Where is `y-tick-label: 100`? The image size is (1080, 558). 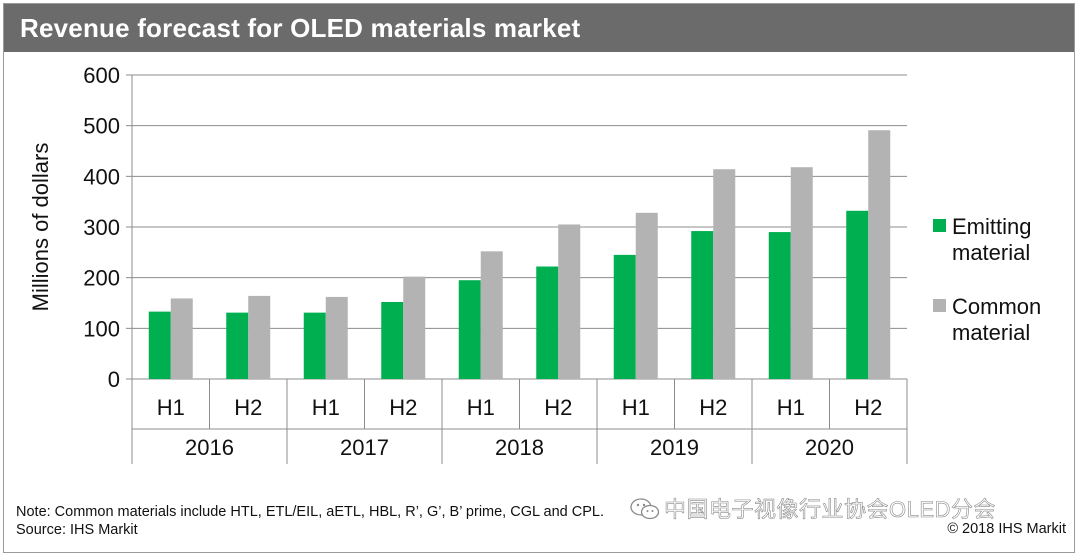
y-tick-label: 100 is located at coordinates (101, 328).